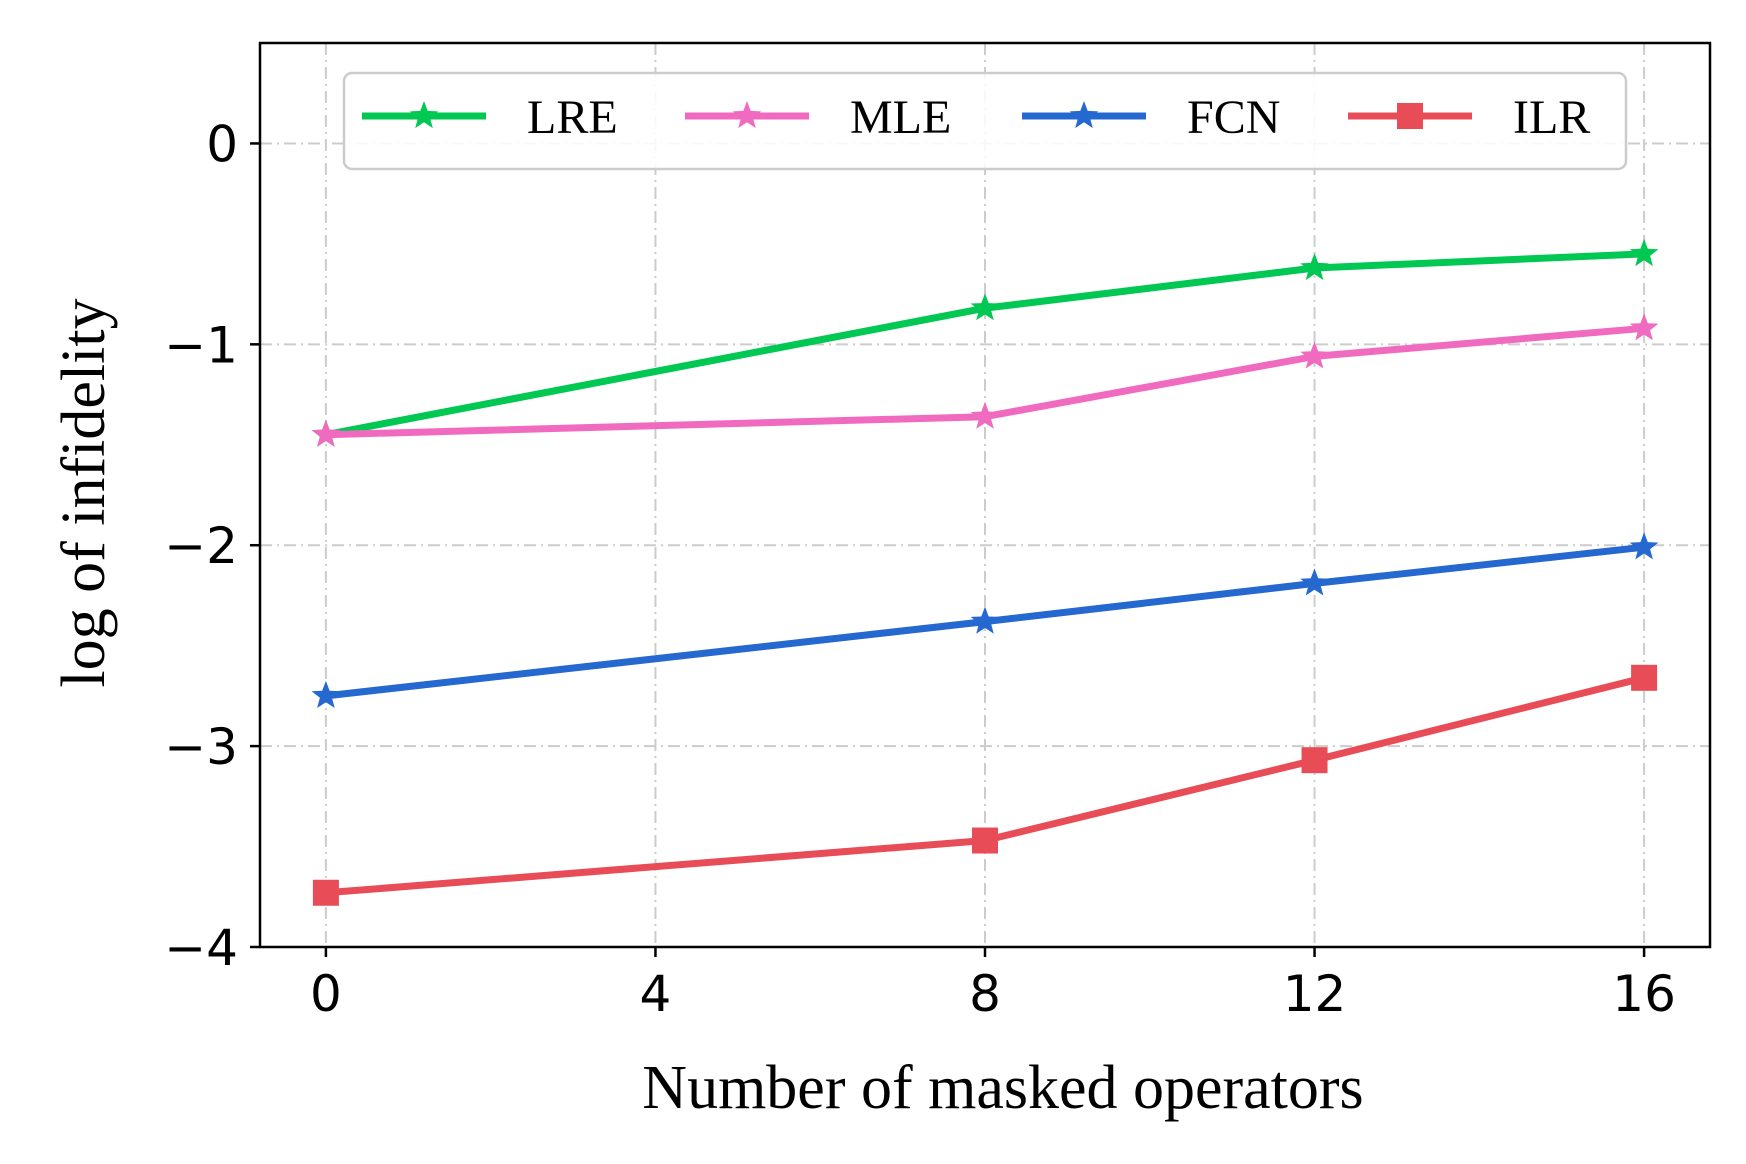 Image resolution: width=1746 pixels, height=1164 pixels. I want to click on legend-box, so click(985, 121).